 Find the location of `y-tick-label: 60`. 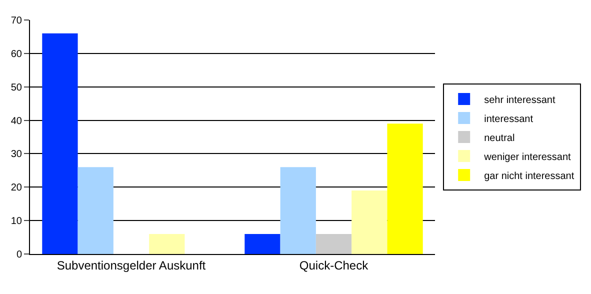

y-tick-label: 60 is located at coordinates (16, 54).